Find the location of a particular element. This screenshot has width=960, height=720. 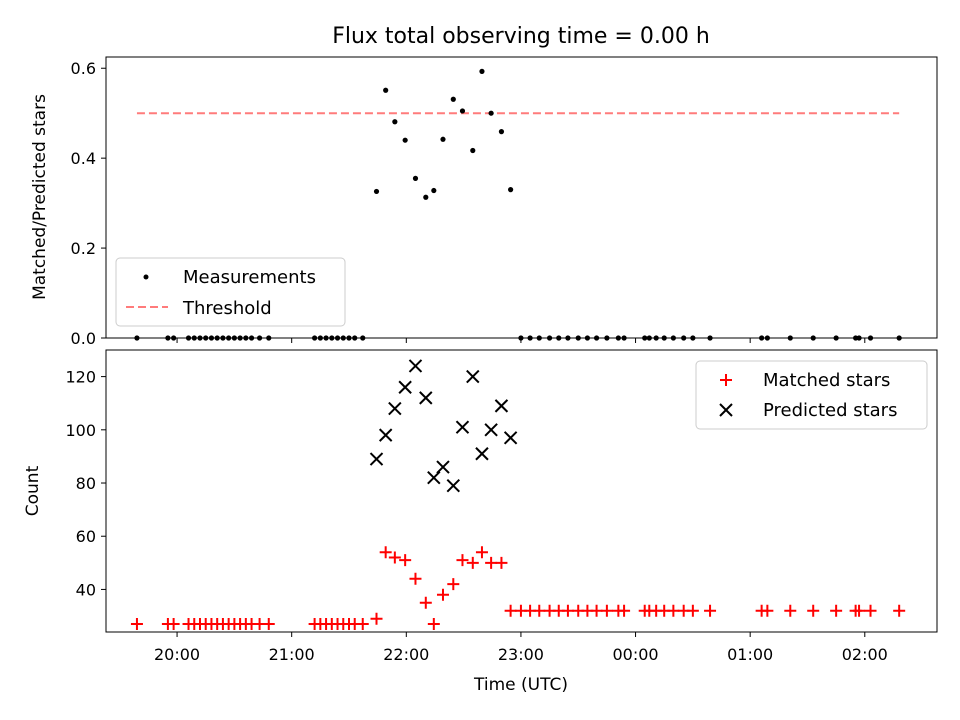

x-tick-label: 01:00 is located at coordinates (750, 654).